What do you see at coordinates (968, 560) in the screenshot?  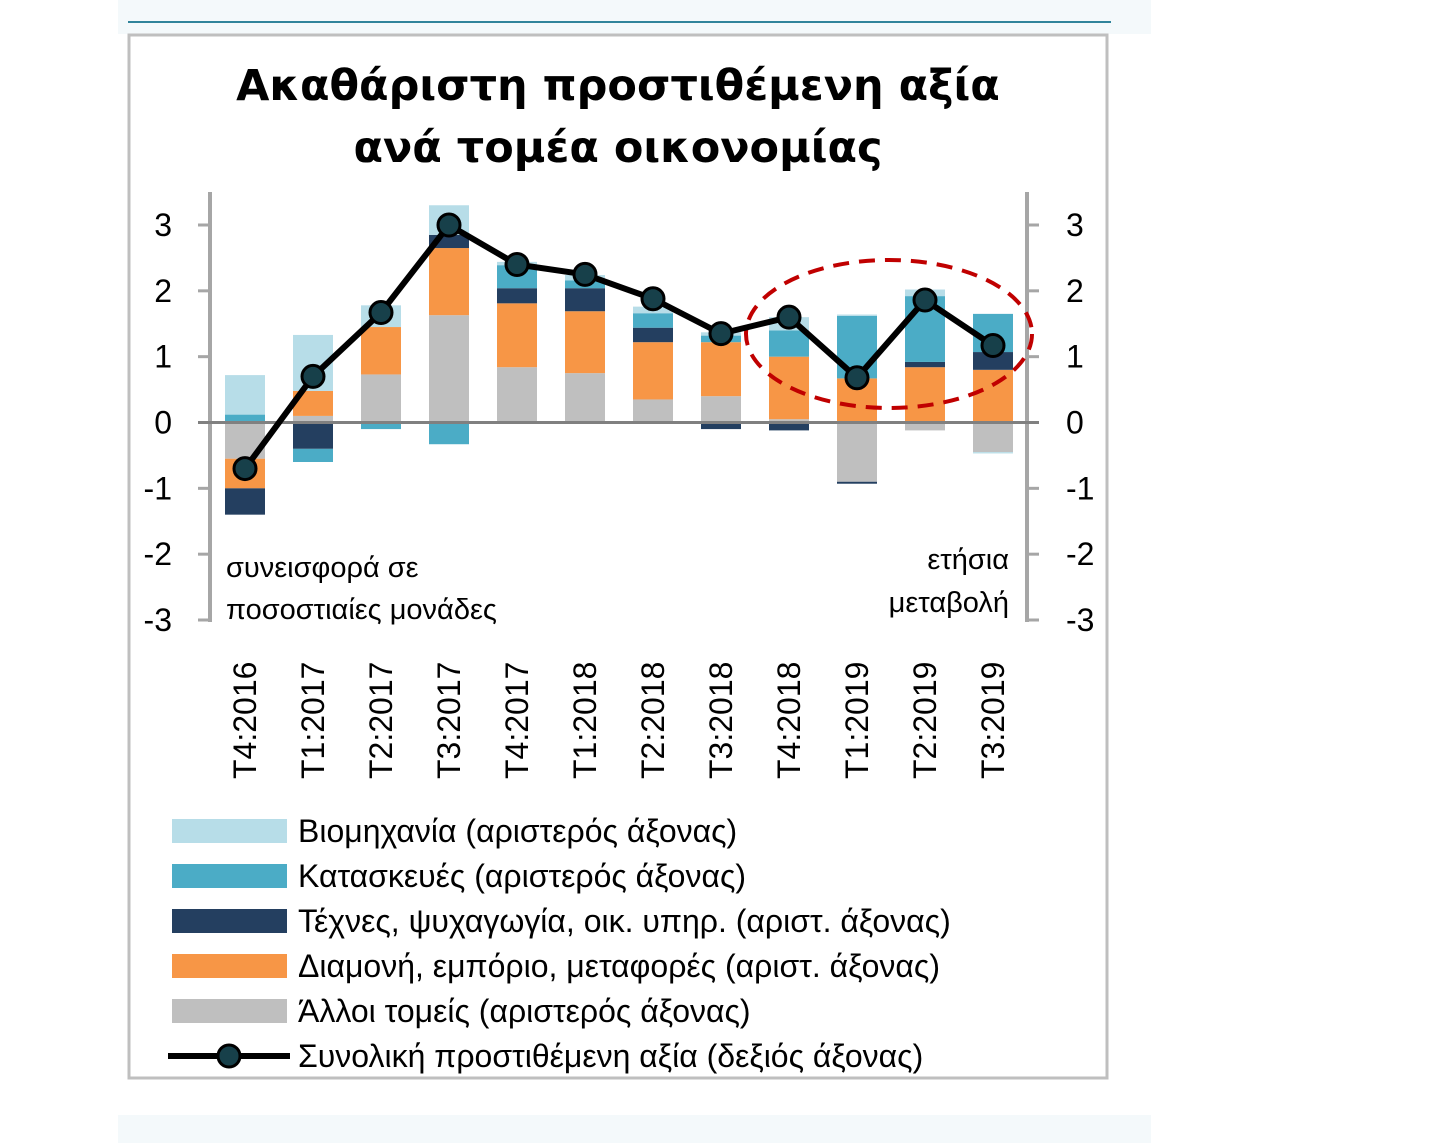 I see `right-note-line1: ετήσια` at bounding box center [968, 560].